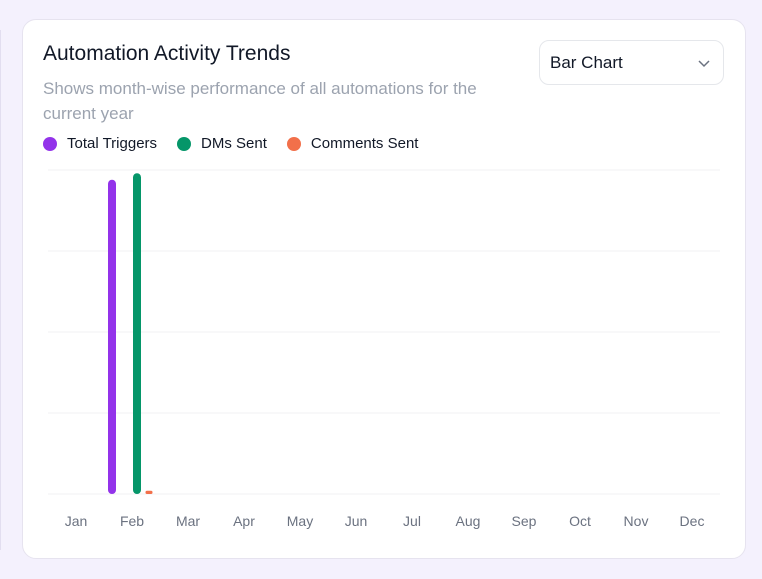  What do you see at coordinates (0, 290) in the screenshot?
I see `page-left-edge` at bounding box center [0, 290].